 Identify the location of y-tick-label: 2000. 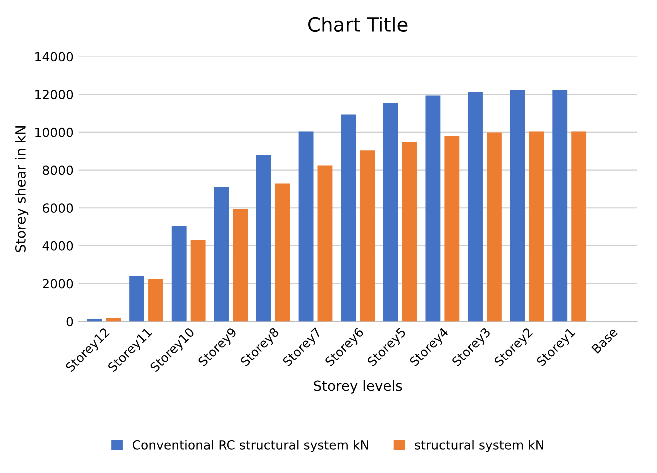
(58, 284).